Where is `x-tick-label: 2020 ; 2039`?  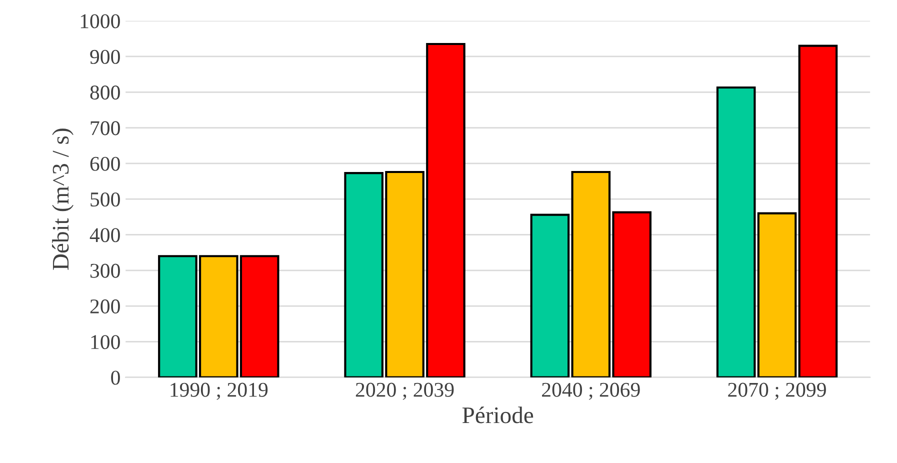
x-tick-label: 2020 ; 2039 is located at coordinates (405, 391).